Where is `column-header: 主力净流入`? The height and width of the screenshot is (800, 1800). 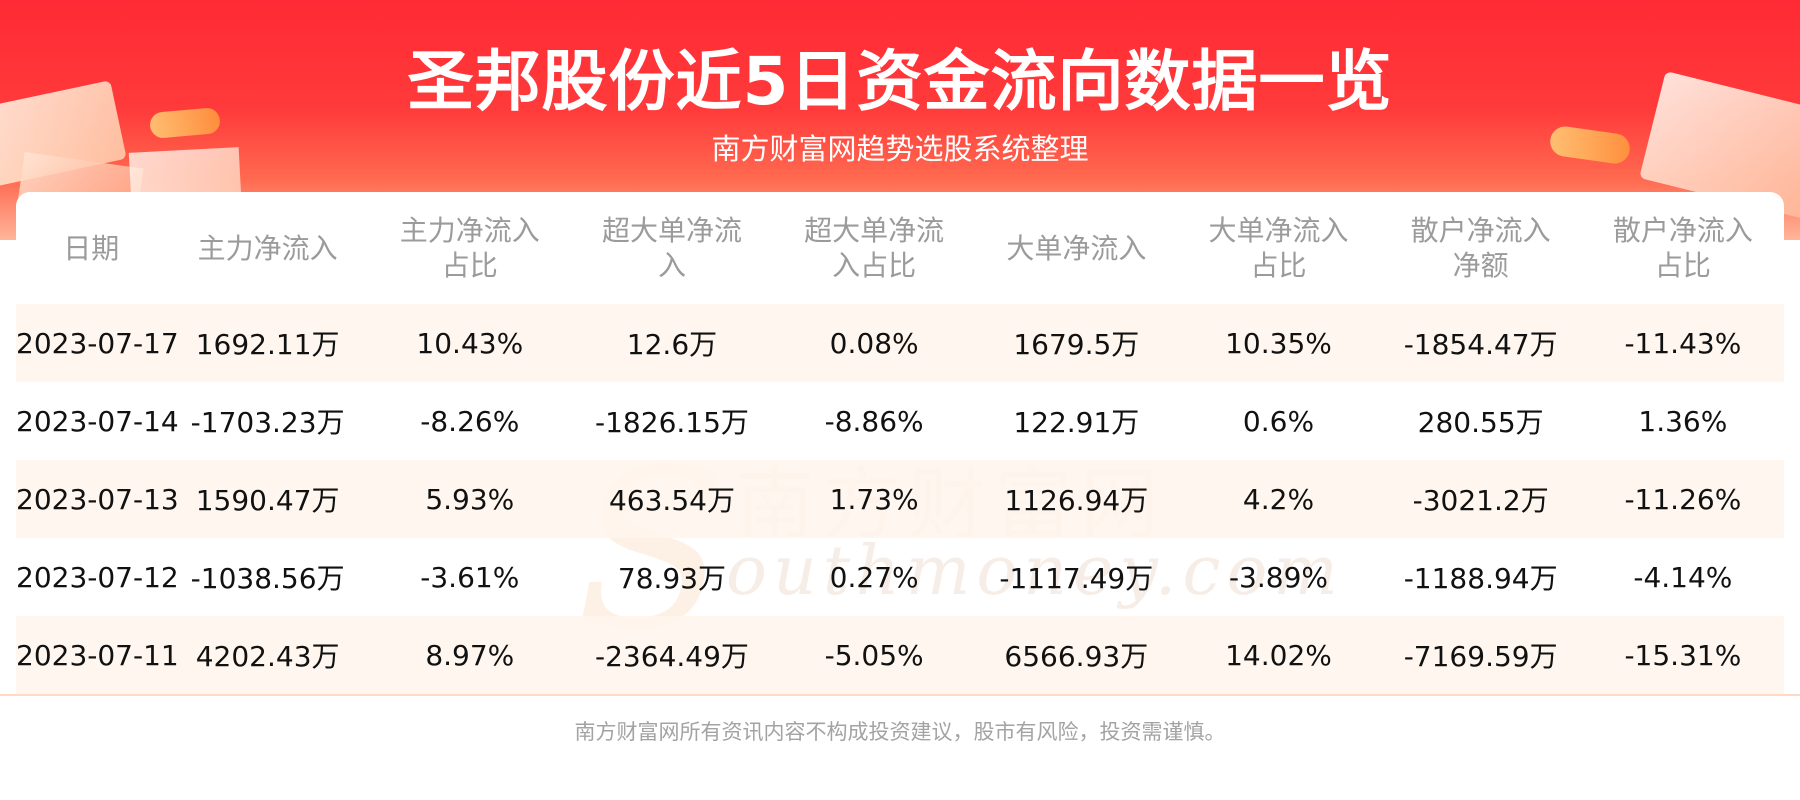 column-header: 主力净流入 is located at coordinates (268, 248).